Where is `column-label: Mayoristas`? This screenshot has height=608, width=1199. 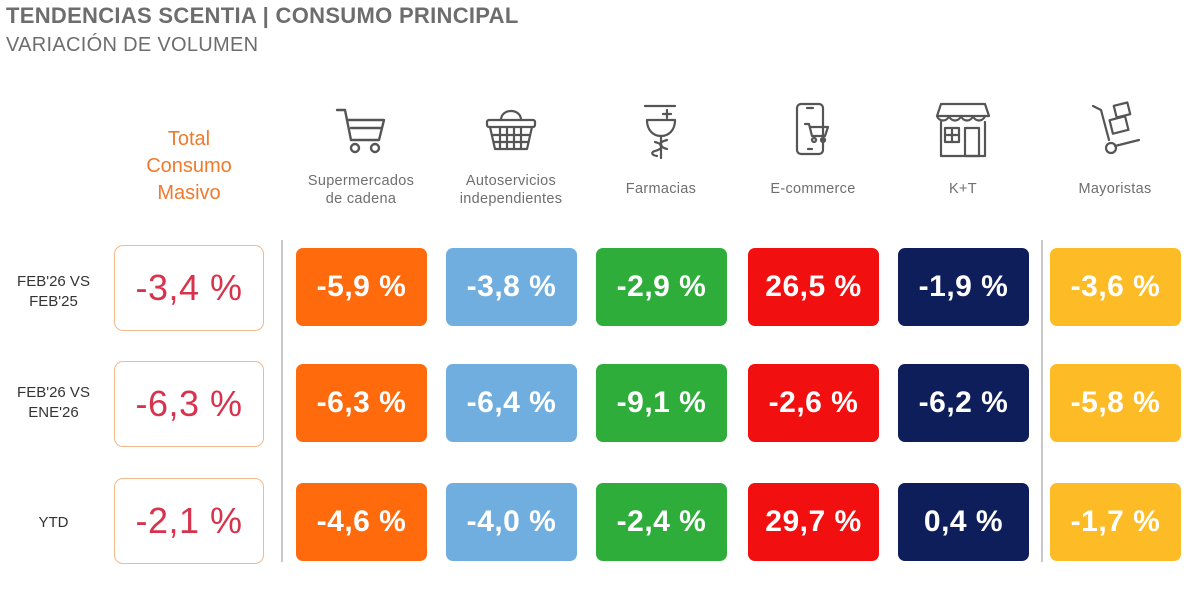
column-label: Mayoristas is located at coordinates (1115, 189).